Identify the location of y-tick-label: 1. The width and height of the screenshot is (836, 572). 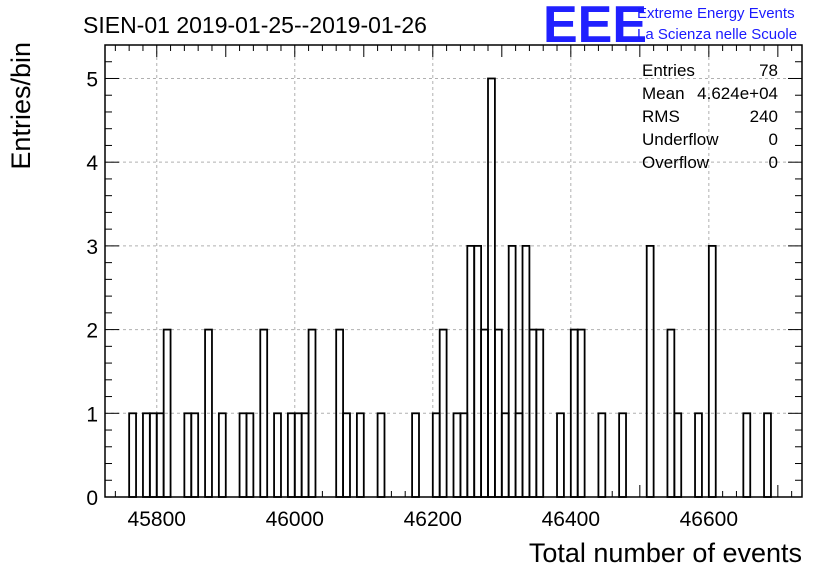
(92, 414).